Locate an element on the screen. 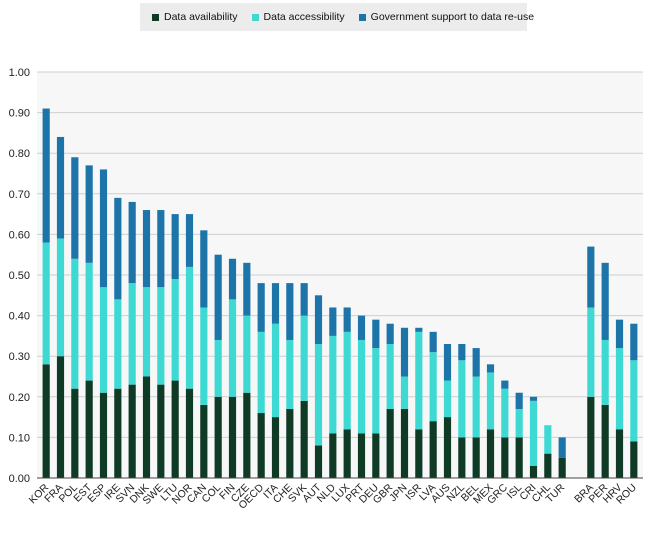 This screenshot has width=653, height=542. bar-segment-ltu-s1 is located at coordinates (175, 330).